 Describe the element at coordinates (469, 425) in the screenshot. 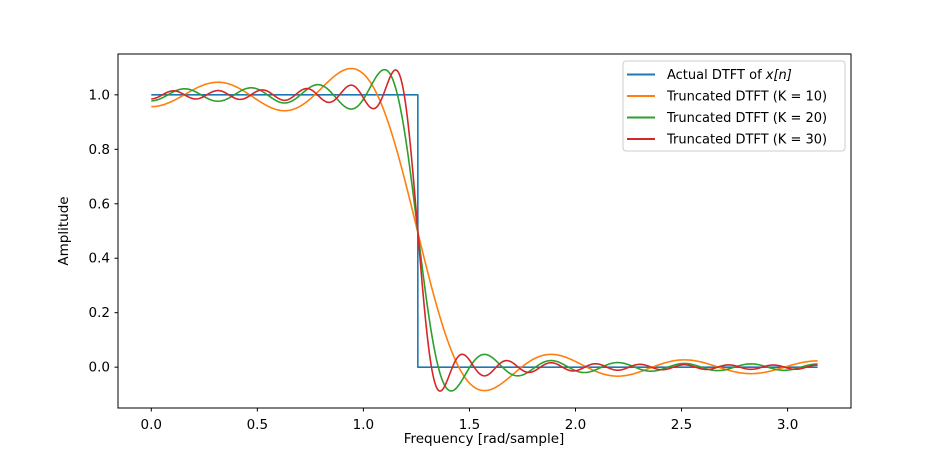

I see `x-tick-label: 1.5` at that location.